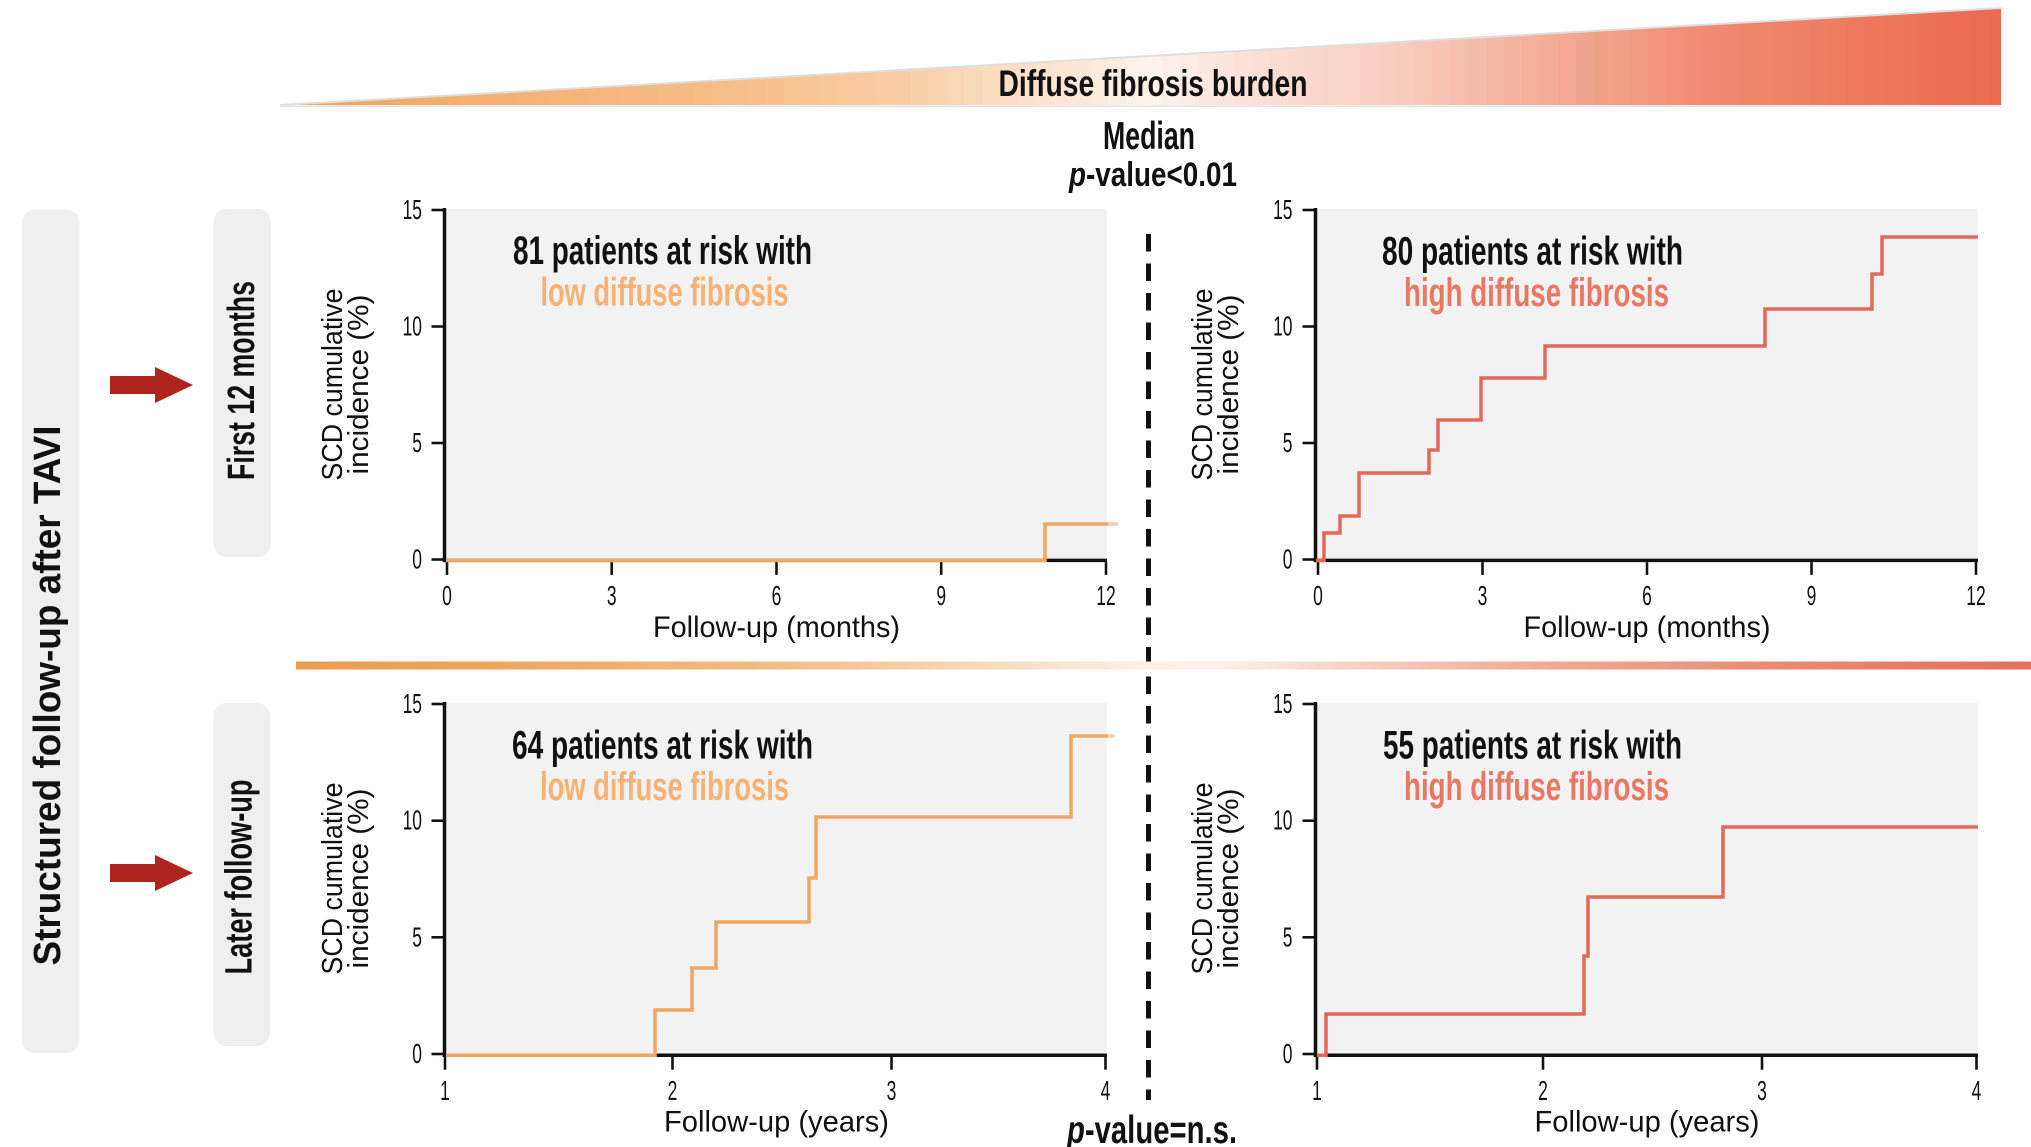  Describe the element at coordinates (1151, 1128) in the screenshot. I see `svg-text: p-value=n.s.` at that location.